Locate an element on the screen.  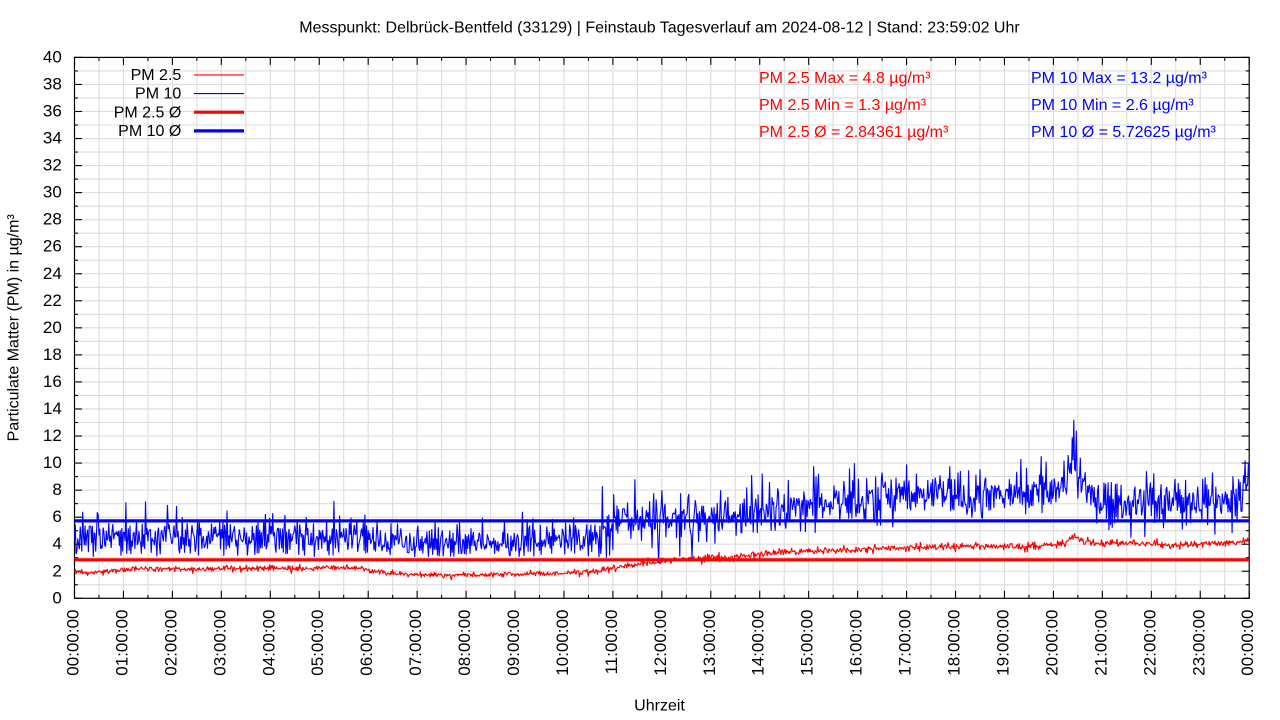
svg-text: PM 10 Ø = 5.72625 µg/m³ is located at coordinates (1124, 132).